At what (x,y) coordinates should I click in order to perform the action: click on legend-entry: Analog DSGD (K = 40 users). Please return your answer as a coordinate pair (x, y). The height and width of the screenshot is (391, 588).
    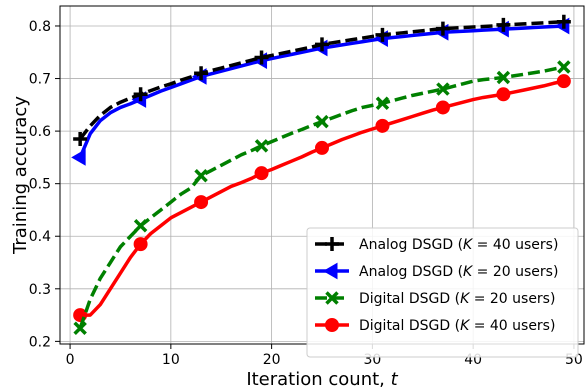
    Looking at the image, I should click on (436, 245).